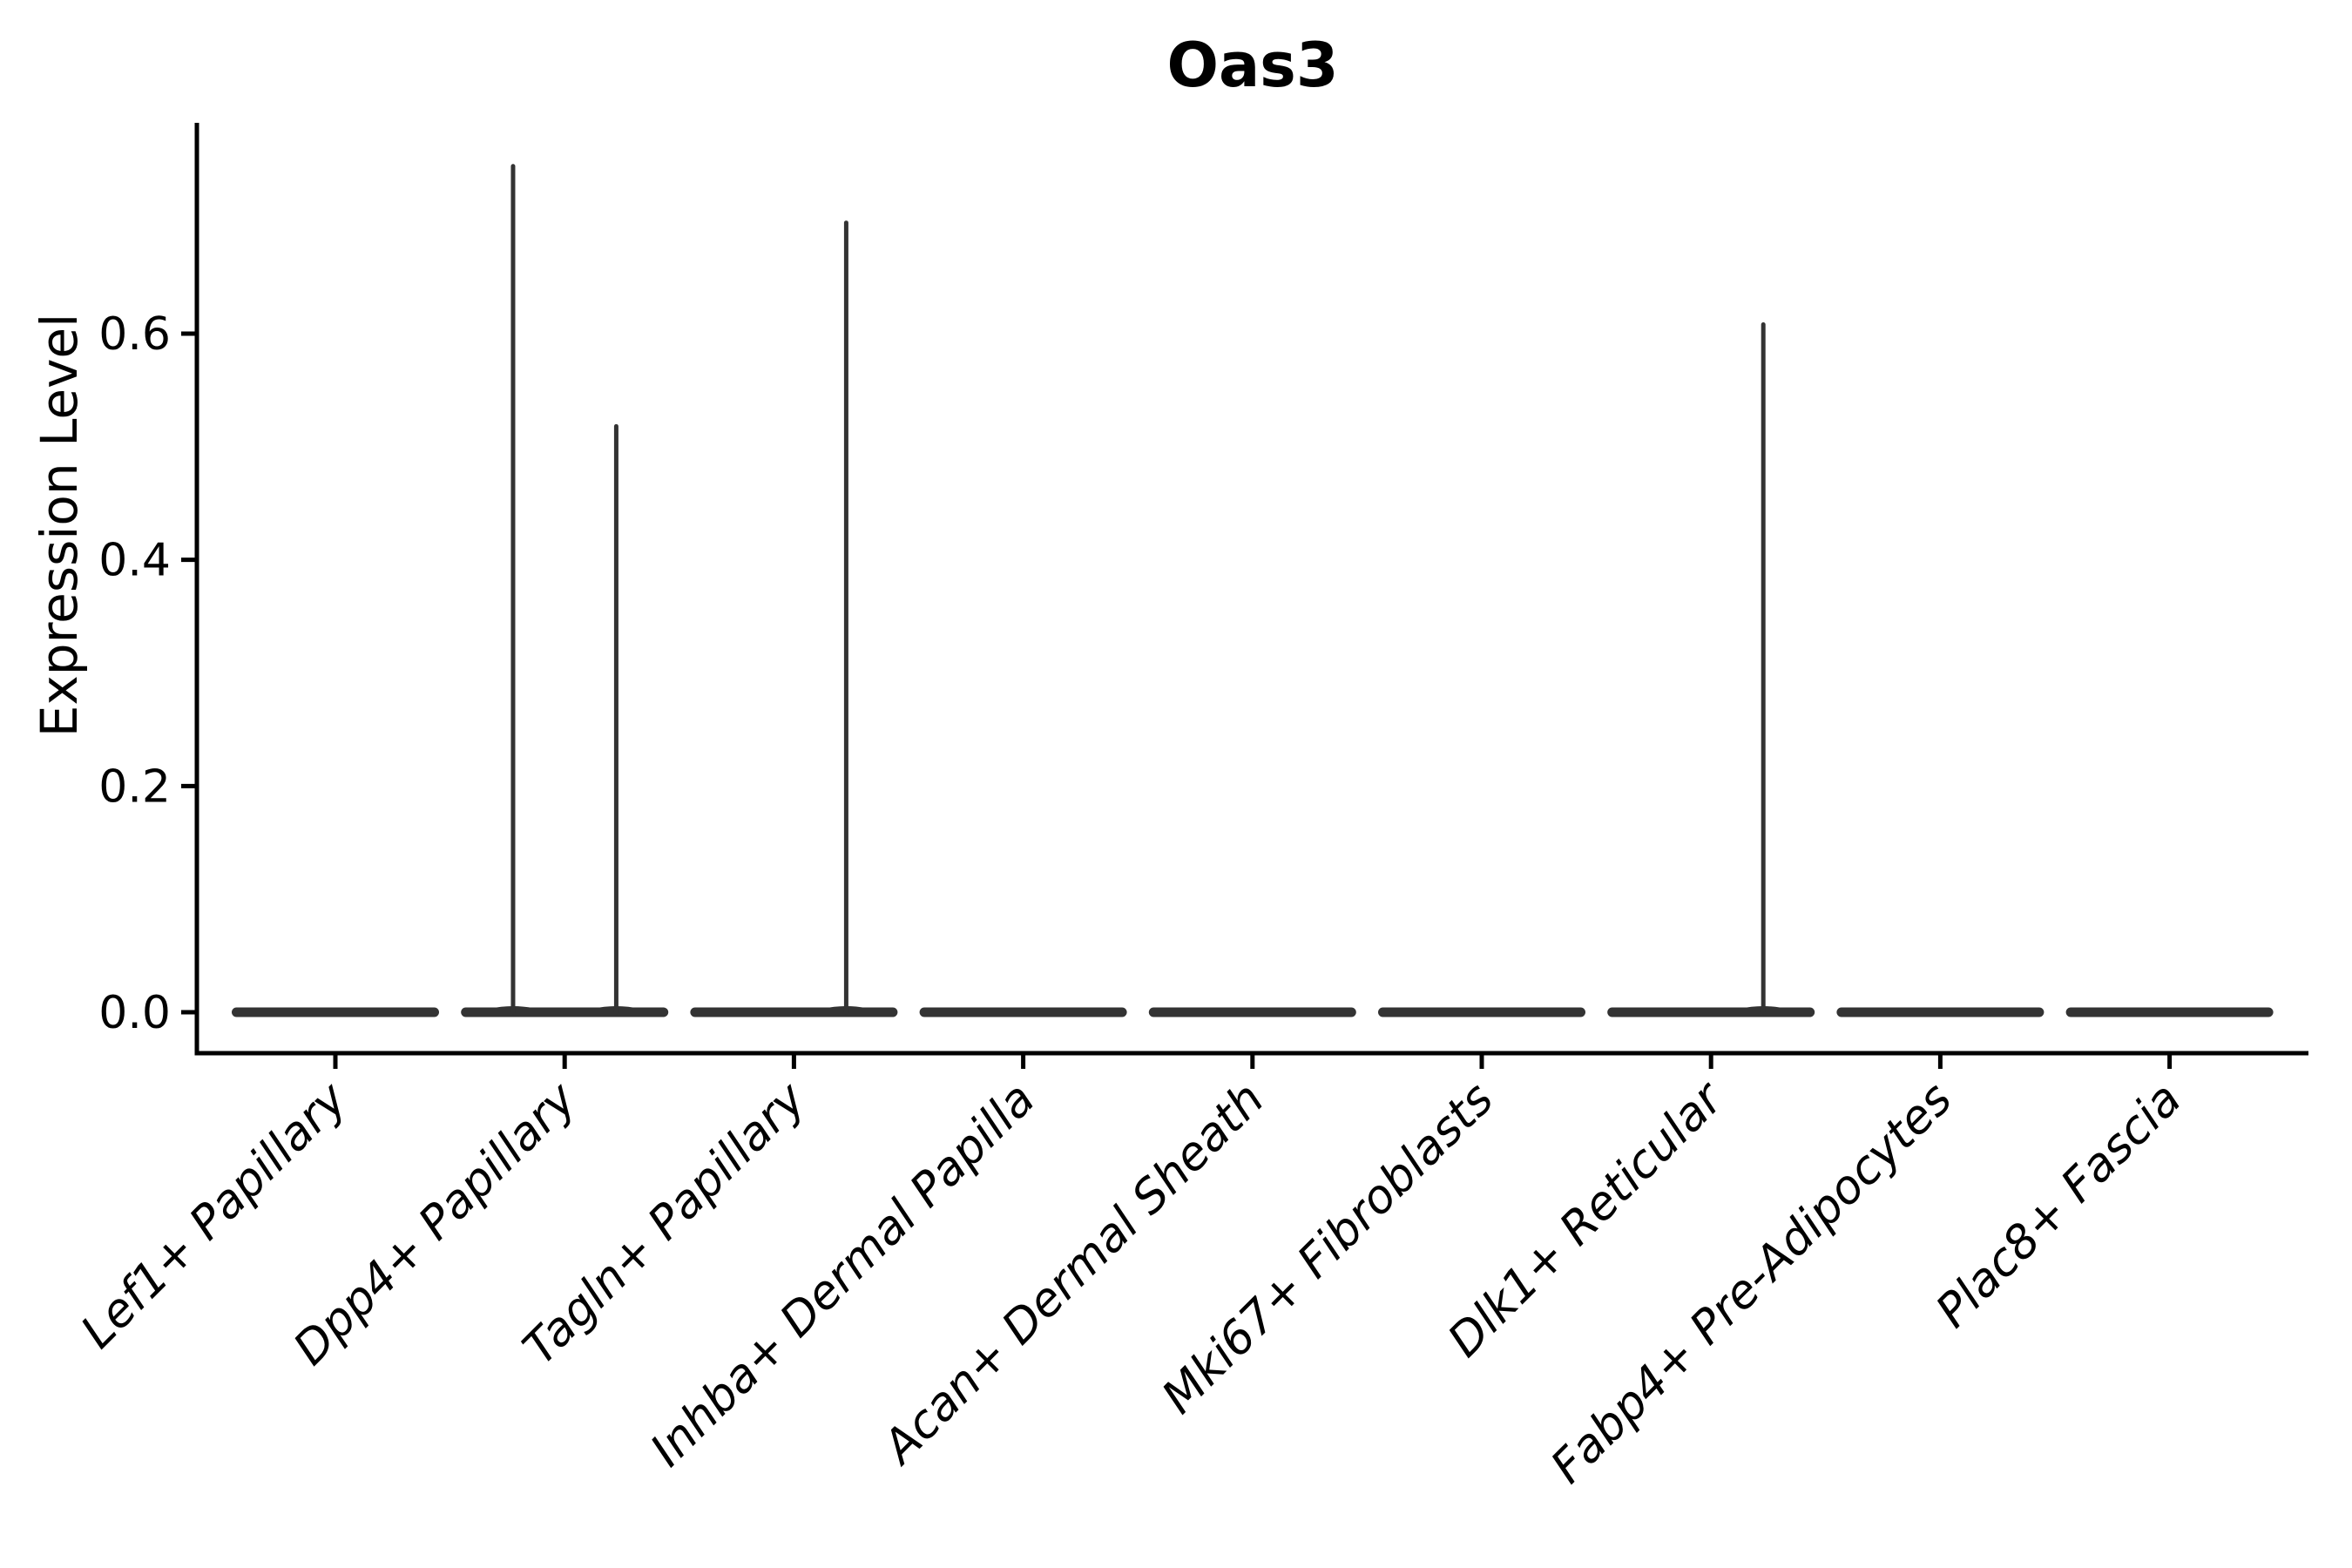 Image resolution: width=2352 pixels, height=1568 pixels. I want to click on x-tick-label-plac8-fascia: Plac8+ Fascia, so click(2059, 1205).